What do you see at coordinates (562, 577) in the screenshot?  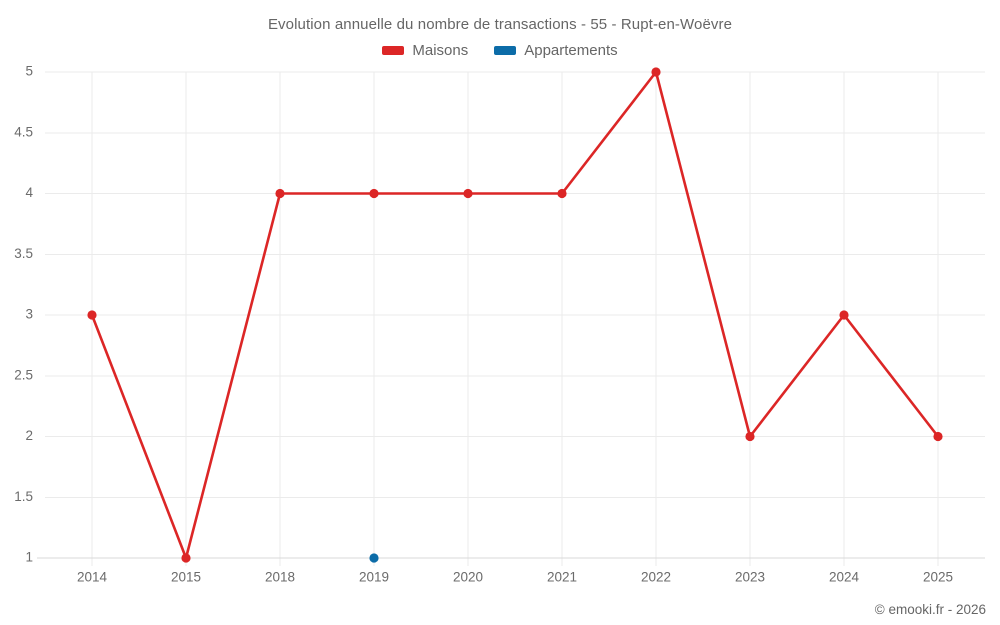 I see `x-tick-label: 2021` at bounding box center [562, 577].